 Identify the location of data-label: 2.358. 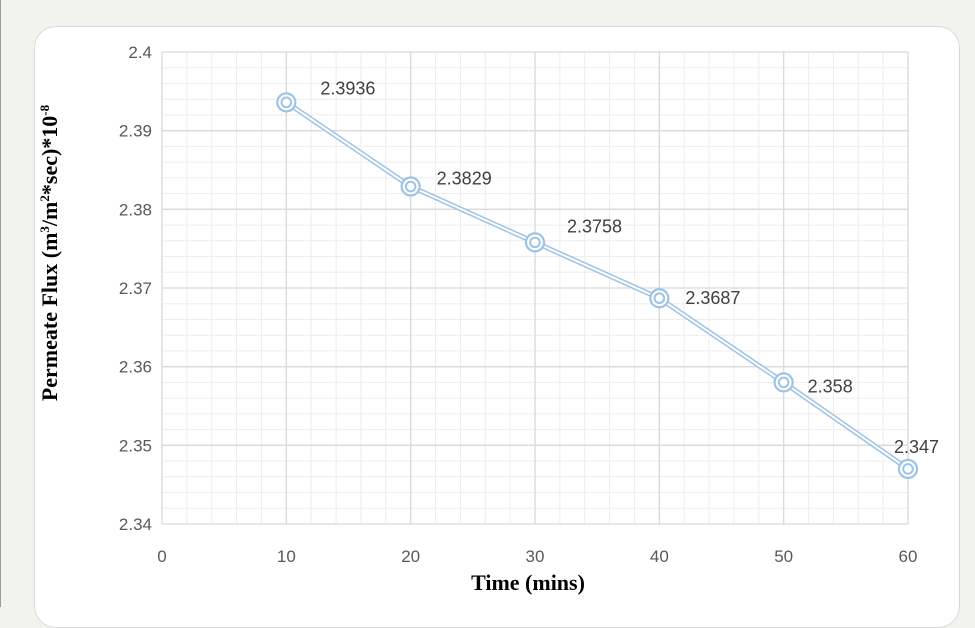
(830, 386).